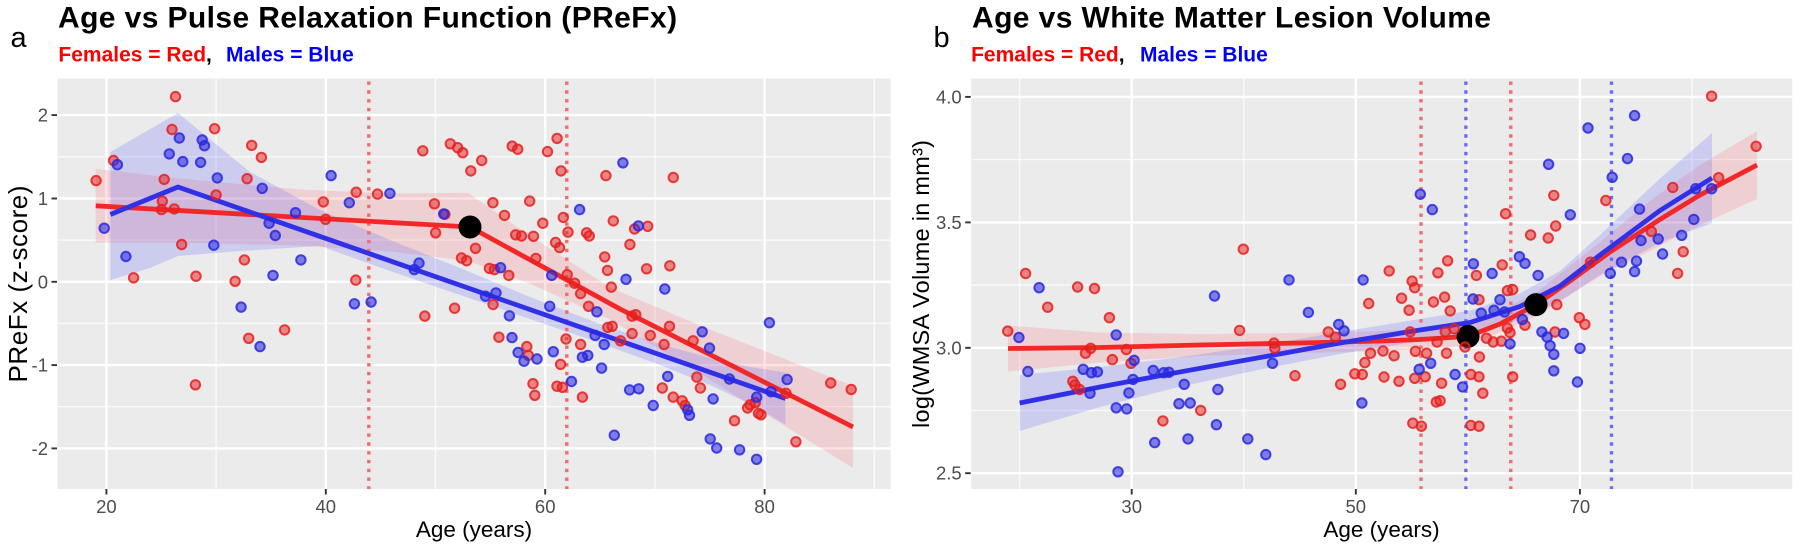 The image size is (1800, 553). I want to click on svg-text: 0, so click(43, 281).